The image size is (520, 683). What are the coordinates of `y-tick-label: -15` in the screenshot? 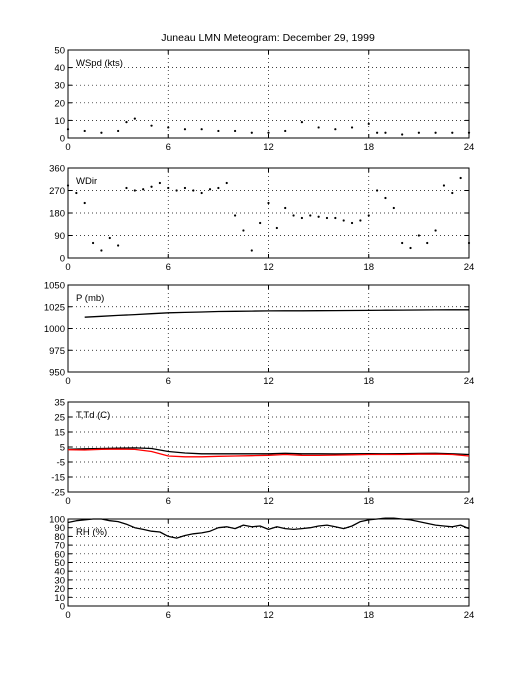 It's located at (58, 478).